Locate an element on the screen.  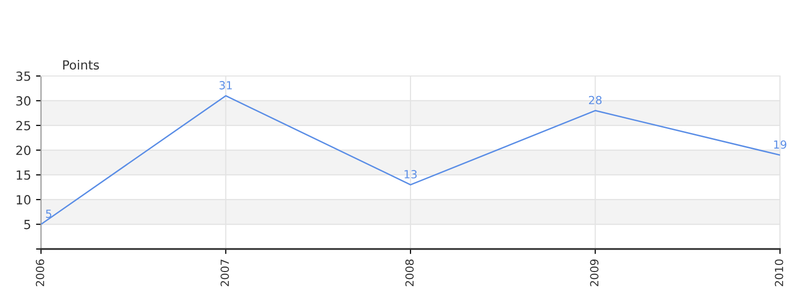
y-tick-label: 20 is located at coordinates (23, 151).